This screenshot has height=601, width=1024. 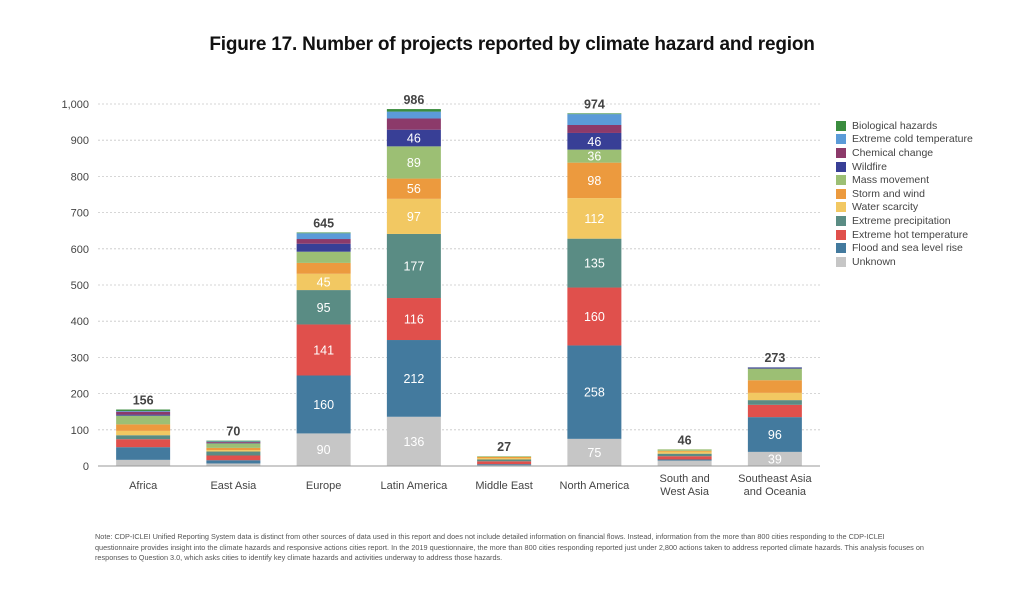 I want to click on legend-label: Extreme cold temperature, so click(x=912, y=139).